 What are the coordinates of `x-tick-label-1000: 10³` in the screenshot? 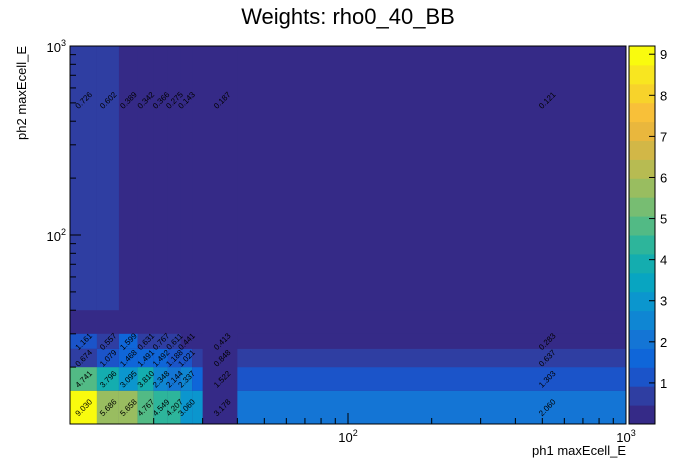 It's located at (625, 436).